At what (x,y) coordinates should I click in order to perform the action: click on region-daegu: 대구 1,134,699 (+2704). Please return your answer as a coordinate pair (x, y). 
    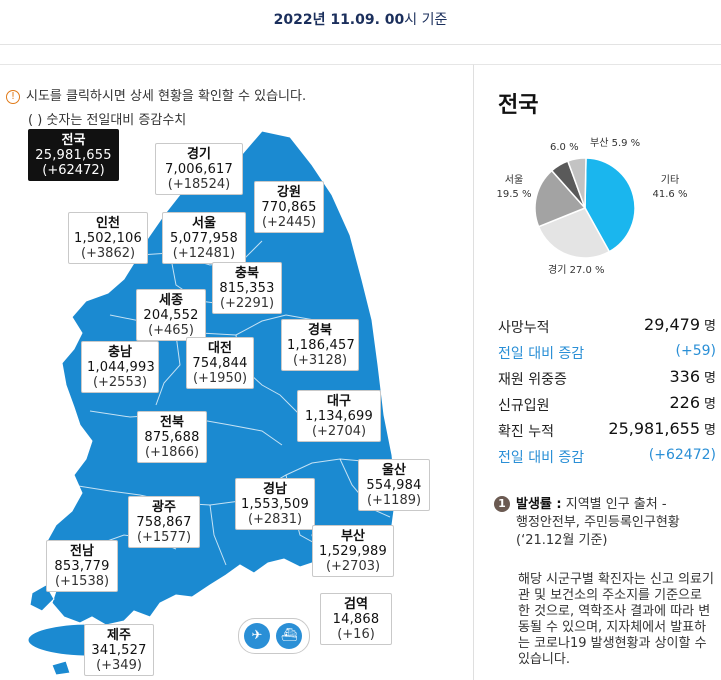
    Looking at the image, I should click on (339, 416).